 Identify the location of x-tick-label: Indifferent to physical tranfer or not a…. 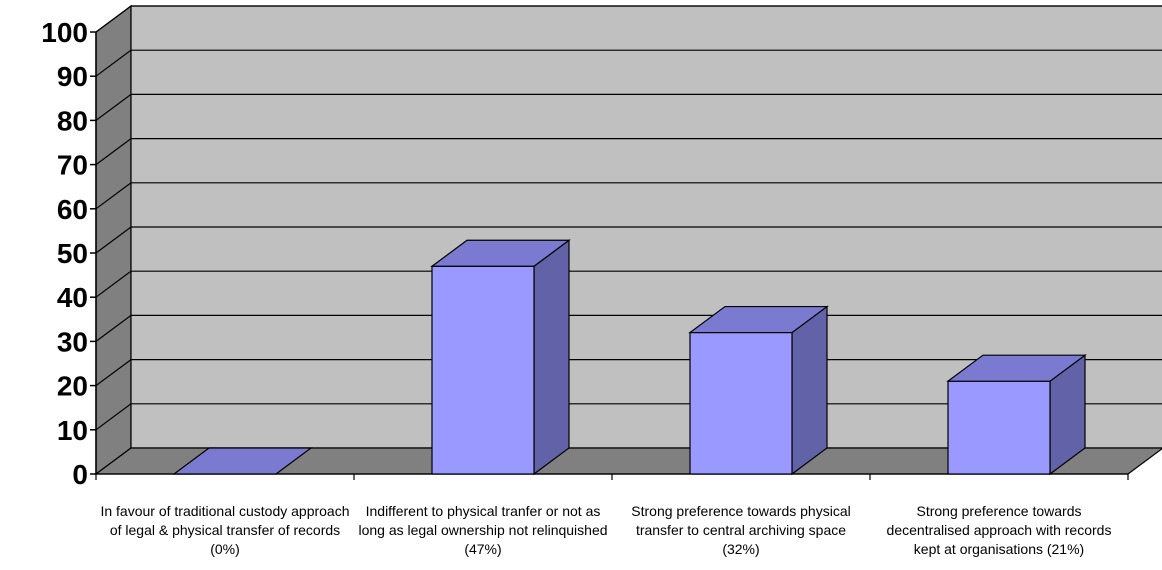
(483, 530).